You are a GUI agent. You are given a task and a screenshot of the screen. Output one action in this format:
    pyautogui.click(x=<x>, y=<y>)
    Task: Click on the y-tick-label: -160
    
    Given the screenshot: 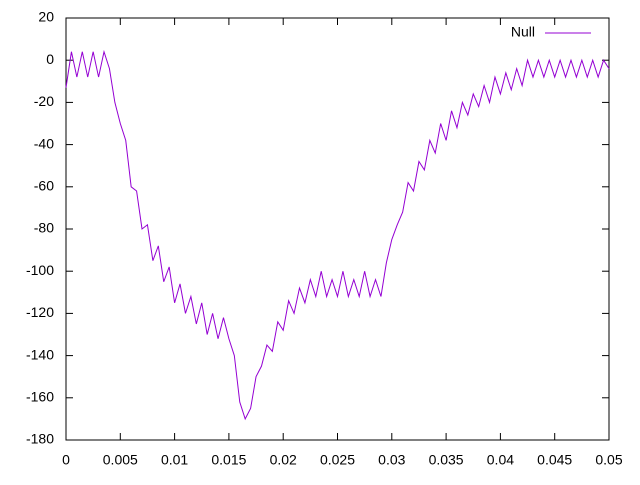 What is the action you would take?
    pyautogui.click(x=40, y=397)
    